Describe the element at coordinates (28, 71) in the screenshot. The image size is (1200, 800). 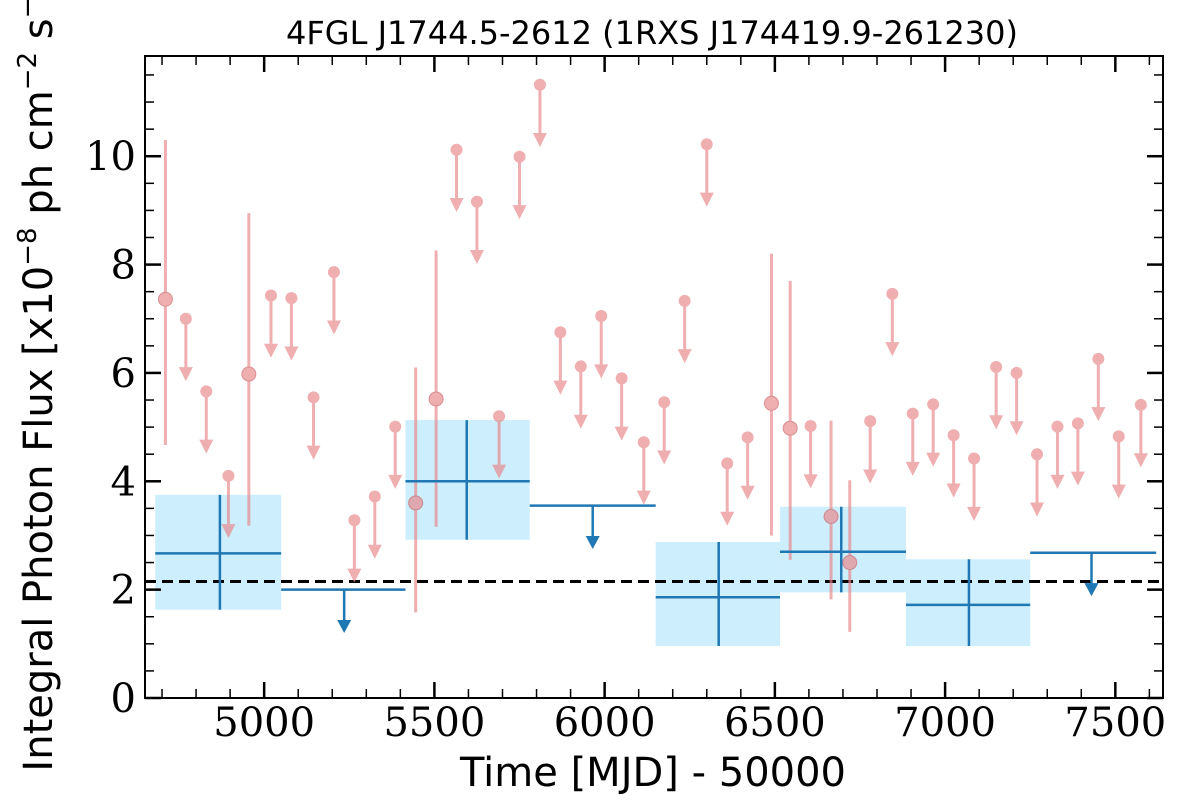
I see `y-axis-title-exp2: −2` at that location.